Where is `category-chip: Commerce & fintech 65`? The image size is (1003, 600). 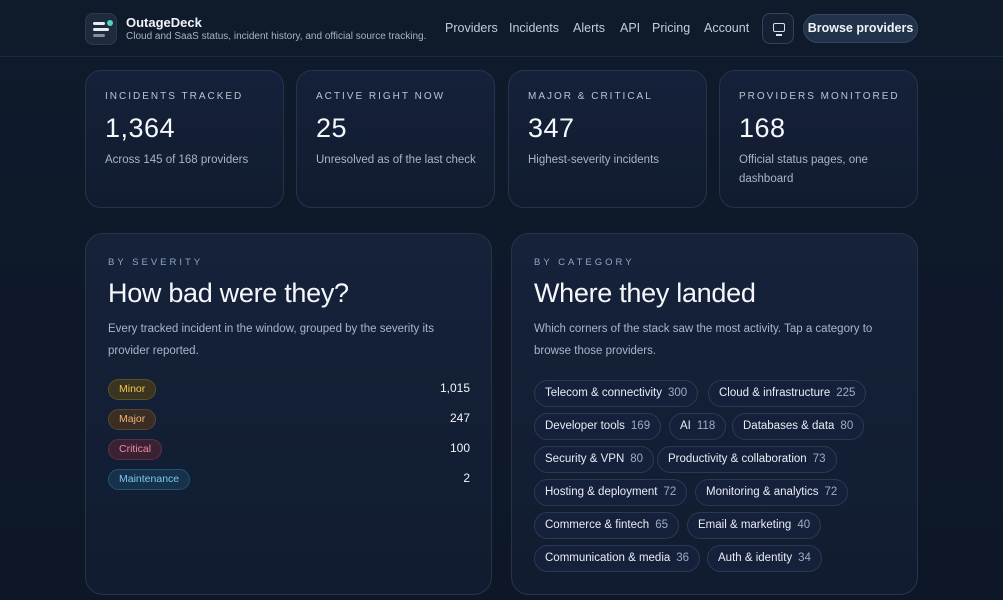
category-chip: Commerce & fintech 65 is located at coordinates (606, 525).